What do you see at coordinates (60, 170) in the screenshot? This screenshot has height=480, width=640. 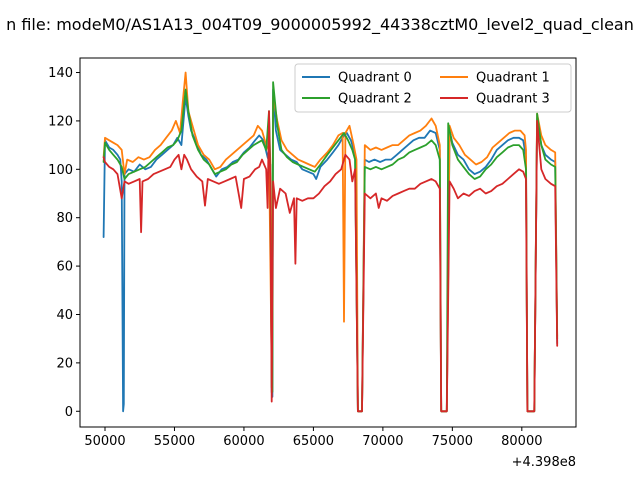 I see `y-tick-label: 100` at bounding box center [60, 170].